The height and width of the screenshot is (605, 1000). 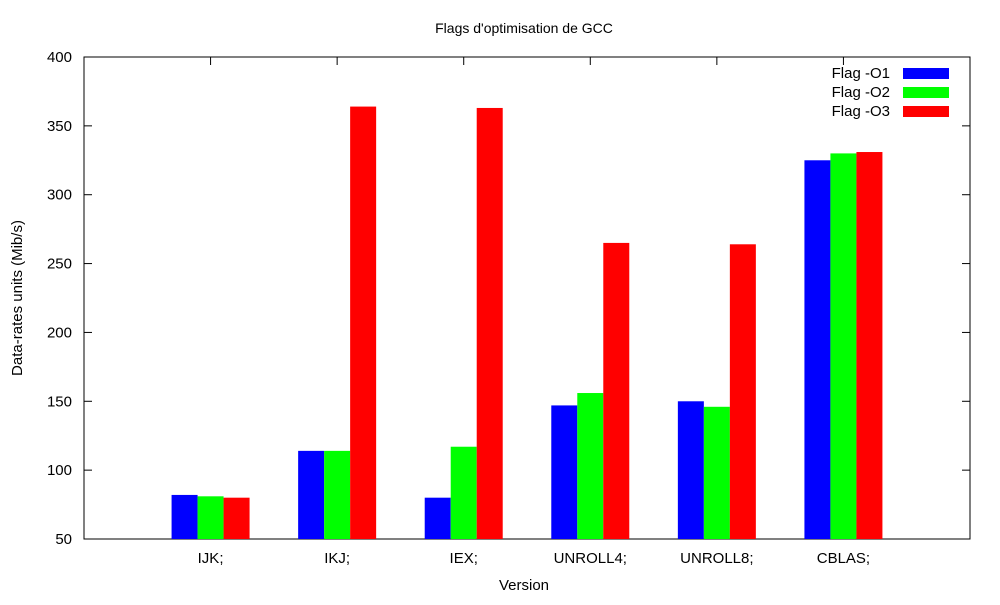 I want to click on legend: Flag -O1 Flag -O2 Flag -O3, so click(x=890, y=92).